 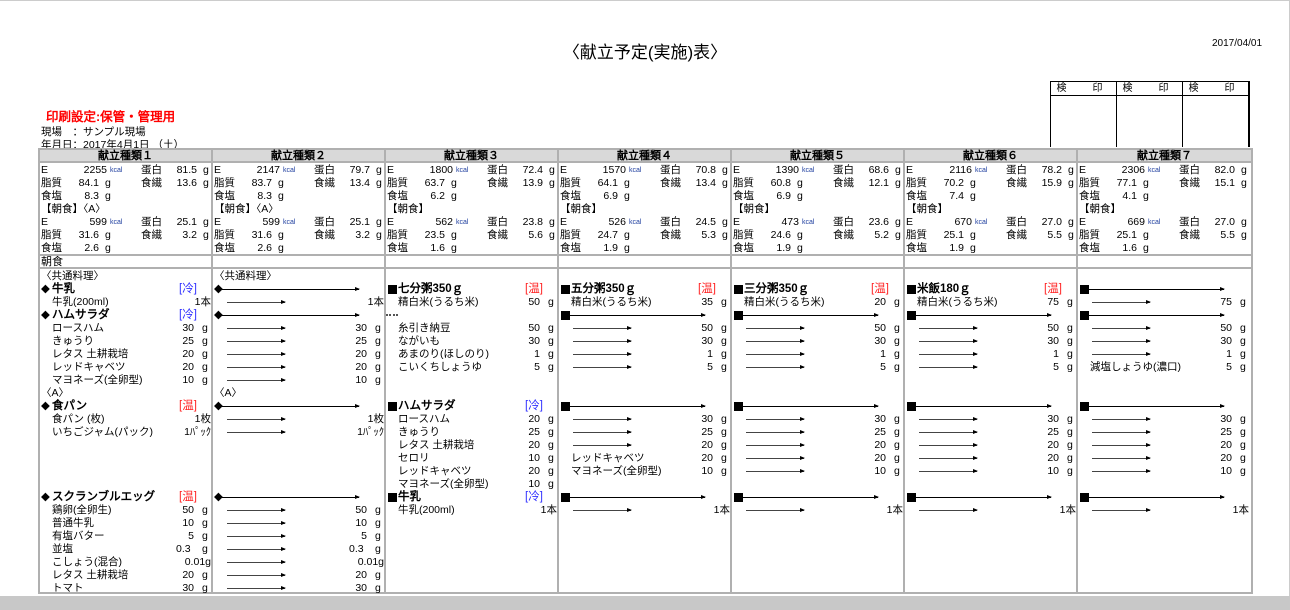 What do you see at coordinates (645, 170) in the screenshot?
I see `nutrition-row: E 1570 kcal 蛋白 70.8 g` at bounding box center [645, 170].